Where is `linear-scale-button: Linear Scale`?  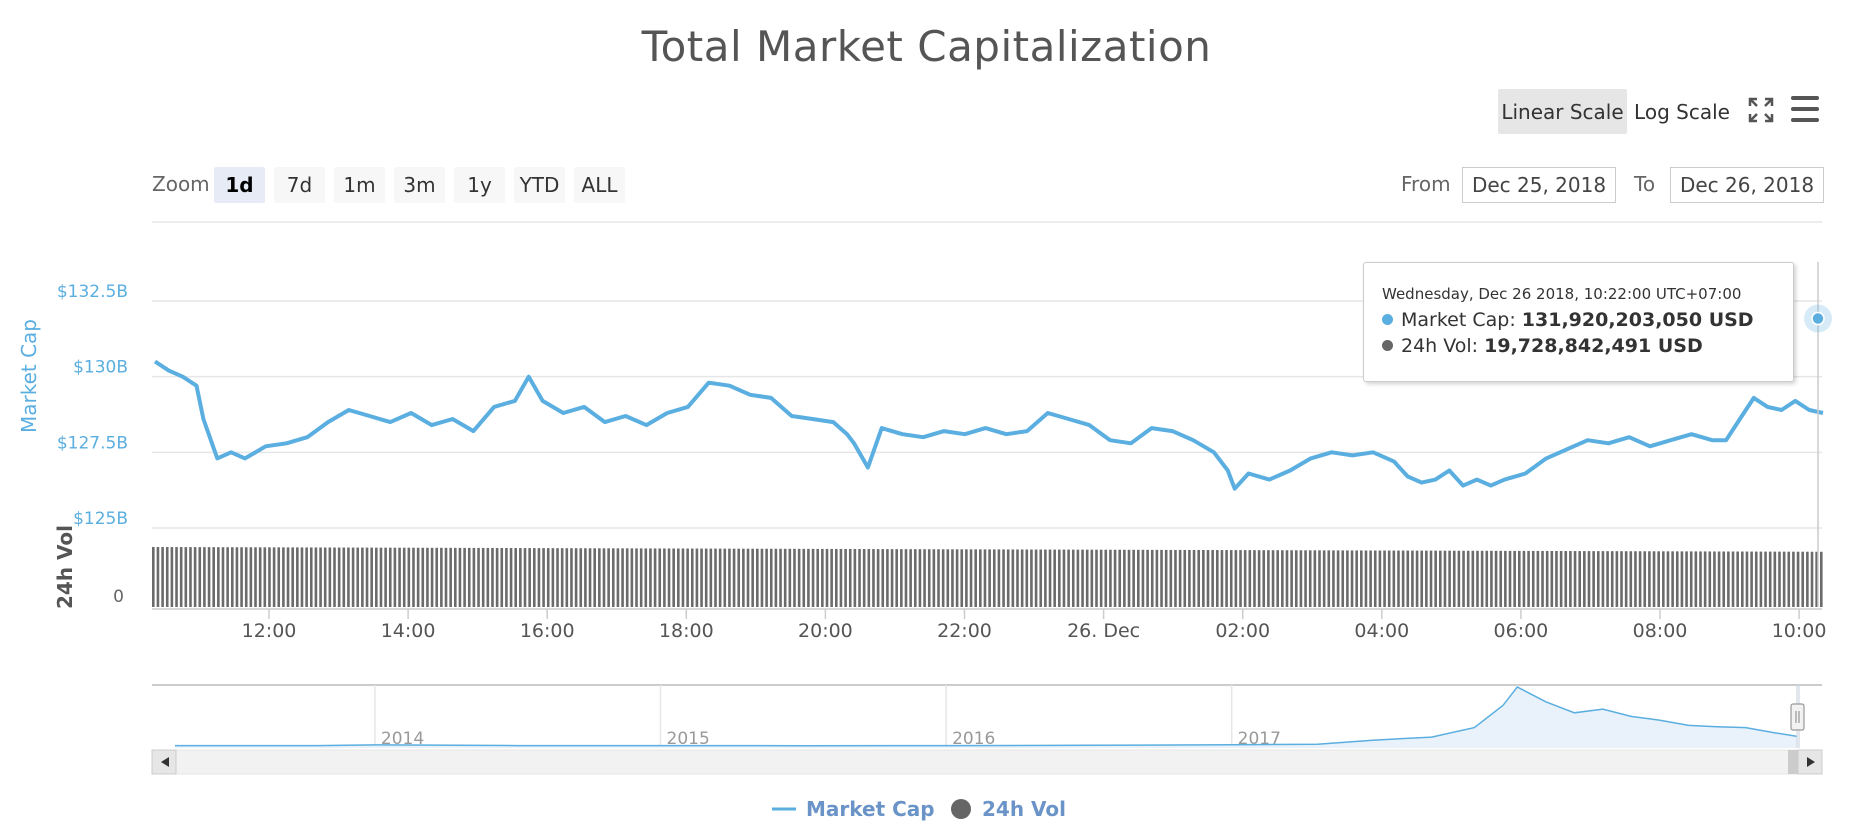 linear-scale-button: Linear Scale is located at coordinates (1562, 111).